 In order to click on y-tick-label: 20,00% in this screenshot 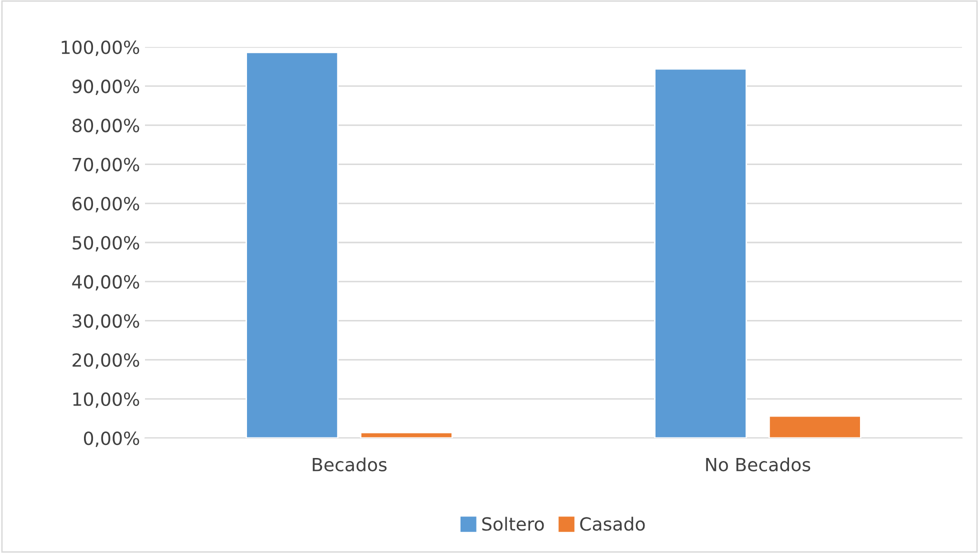, I will do `click(106, 361)`.